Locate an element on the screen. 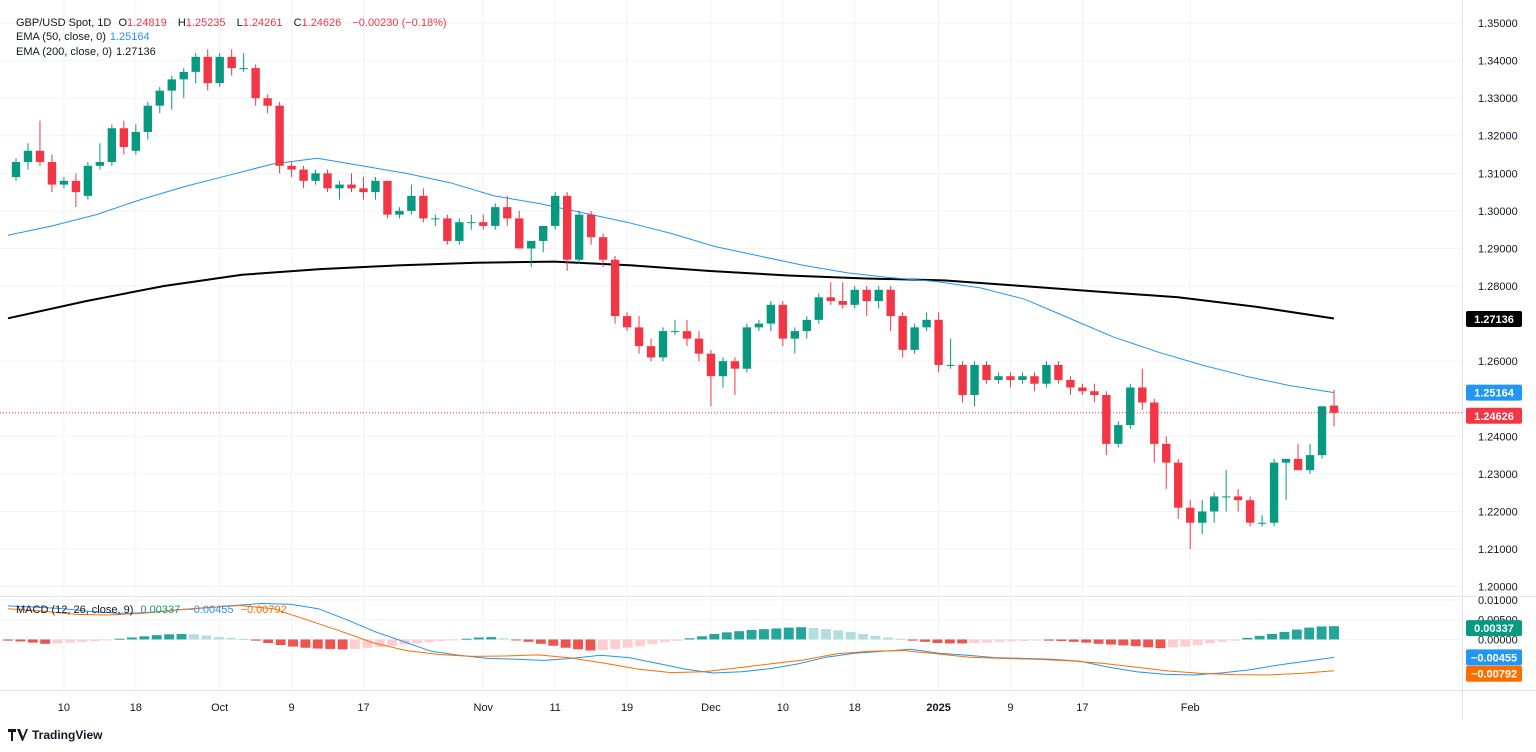  signal-path is located at coordinates (671, 640).